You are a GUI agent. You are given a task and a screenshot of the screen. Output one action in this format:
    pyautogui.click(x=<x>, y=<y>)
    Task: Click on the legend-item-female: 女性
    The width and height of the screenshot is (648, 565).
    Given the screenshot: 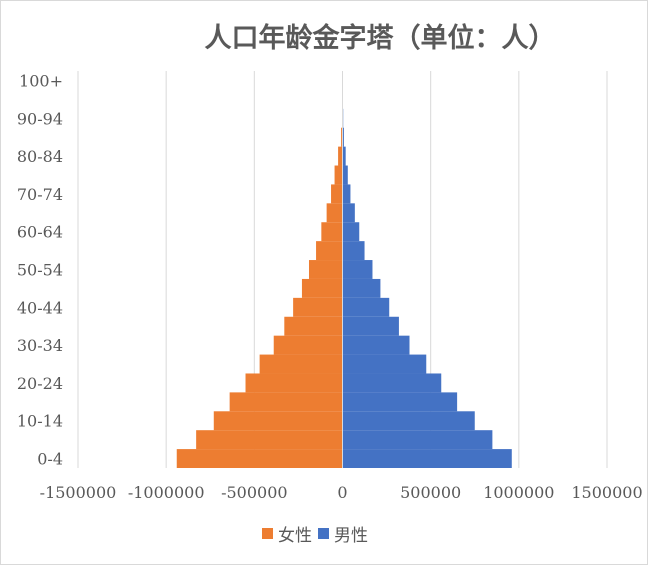 What is the action you would take?
    pyautogui.click(x=287, y=533)
    